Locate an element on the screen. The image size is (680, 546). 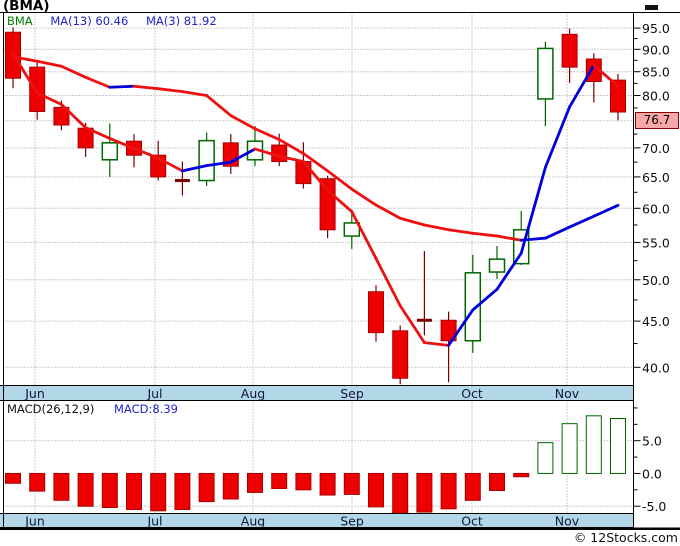
macd-label: MACD(26,12,9) is located at coordinates (51, 409).